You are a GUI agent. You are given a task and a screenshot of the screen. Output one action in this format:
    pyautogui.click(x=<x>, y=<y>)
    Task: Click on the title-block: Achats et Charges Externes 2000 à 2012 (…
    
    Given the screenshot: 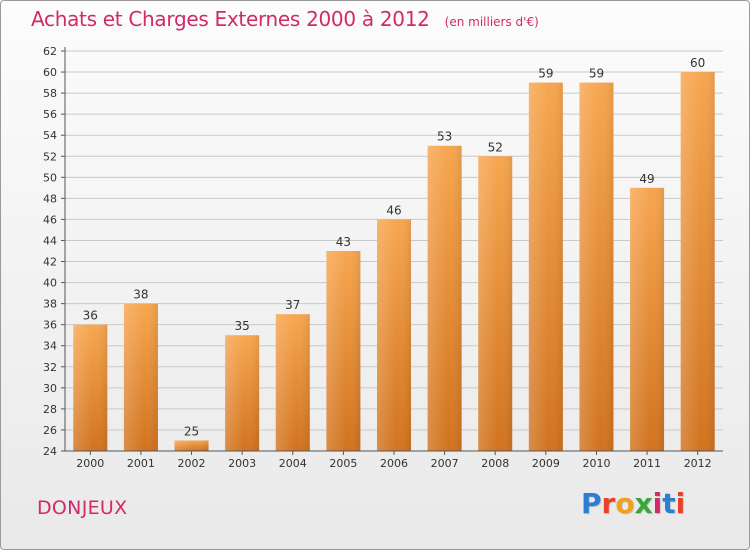 What is the action you would take?
    pyautogui.click(x=285, y=19)
    